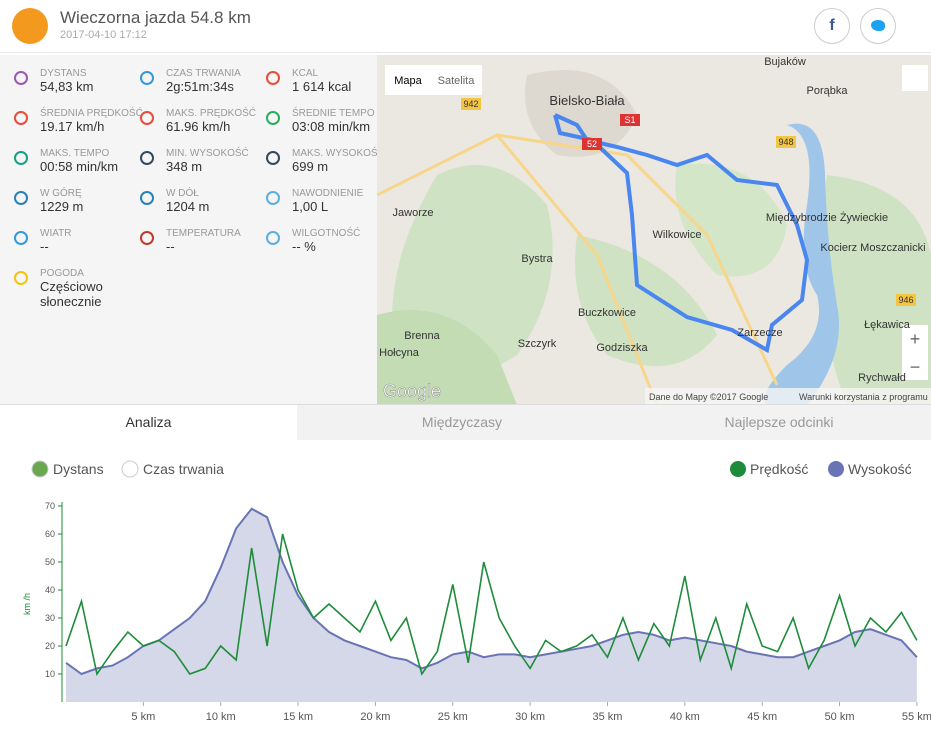  Describe the element at coordinates (785, 142) in the screenshot. I see `road-label: 948` at that location.